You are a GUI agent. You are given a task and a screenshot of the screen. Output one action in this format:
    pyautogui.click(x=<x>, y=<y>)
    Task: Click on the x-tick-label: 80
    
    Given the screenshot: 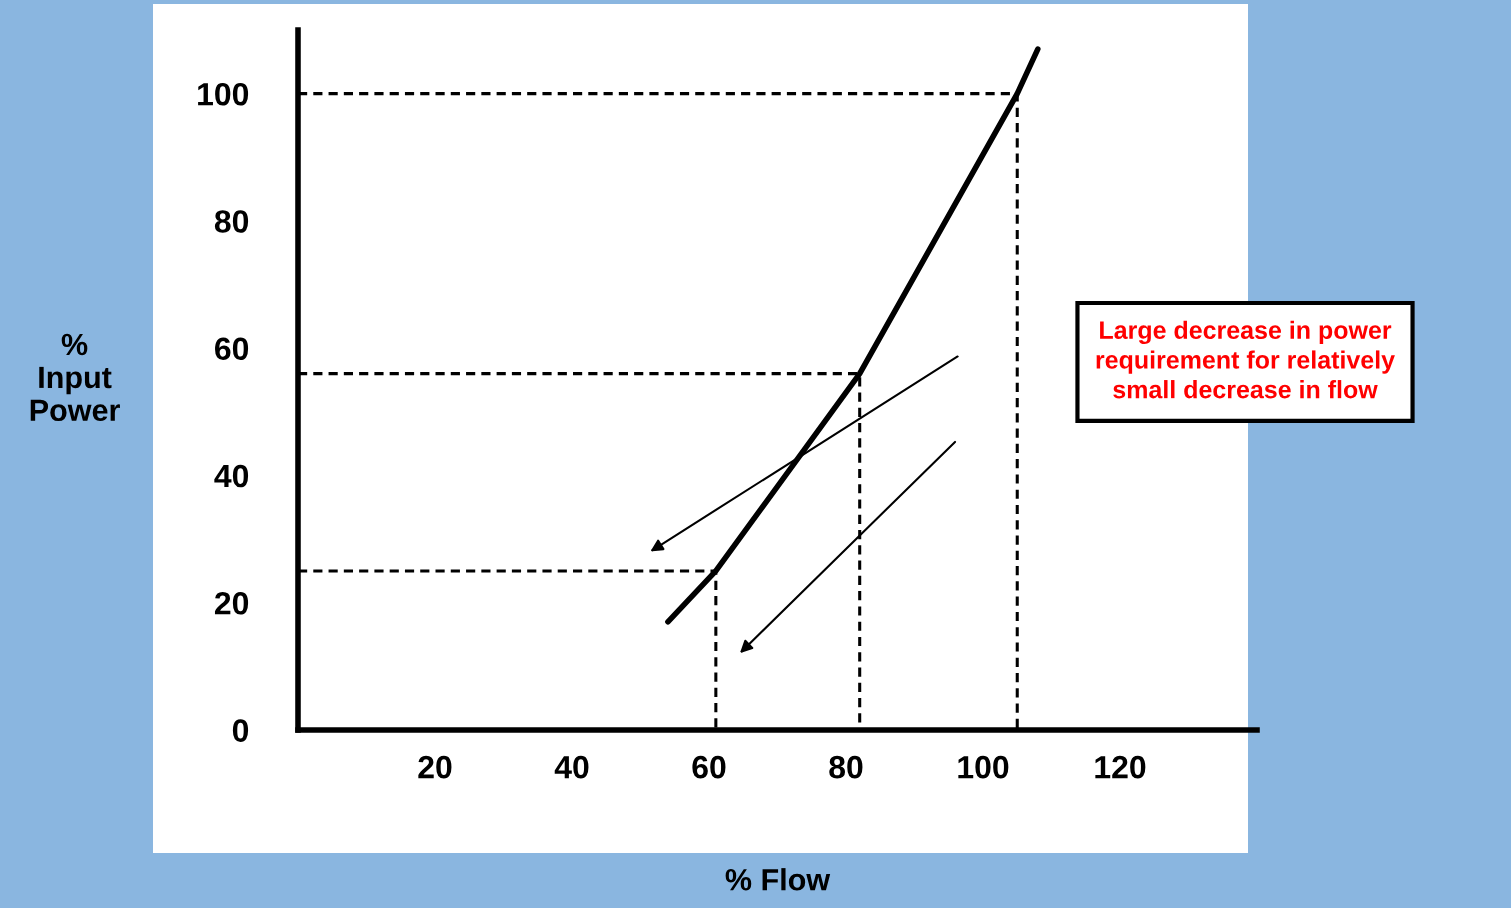 What is the action you would take?
    pyautogui.click(x=846, y=767)
    